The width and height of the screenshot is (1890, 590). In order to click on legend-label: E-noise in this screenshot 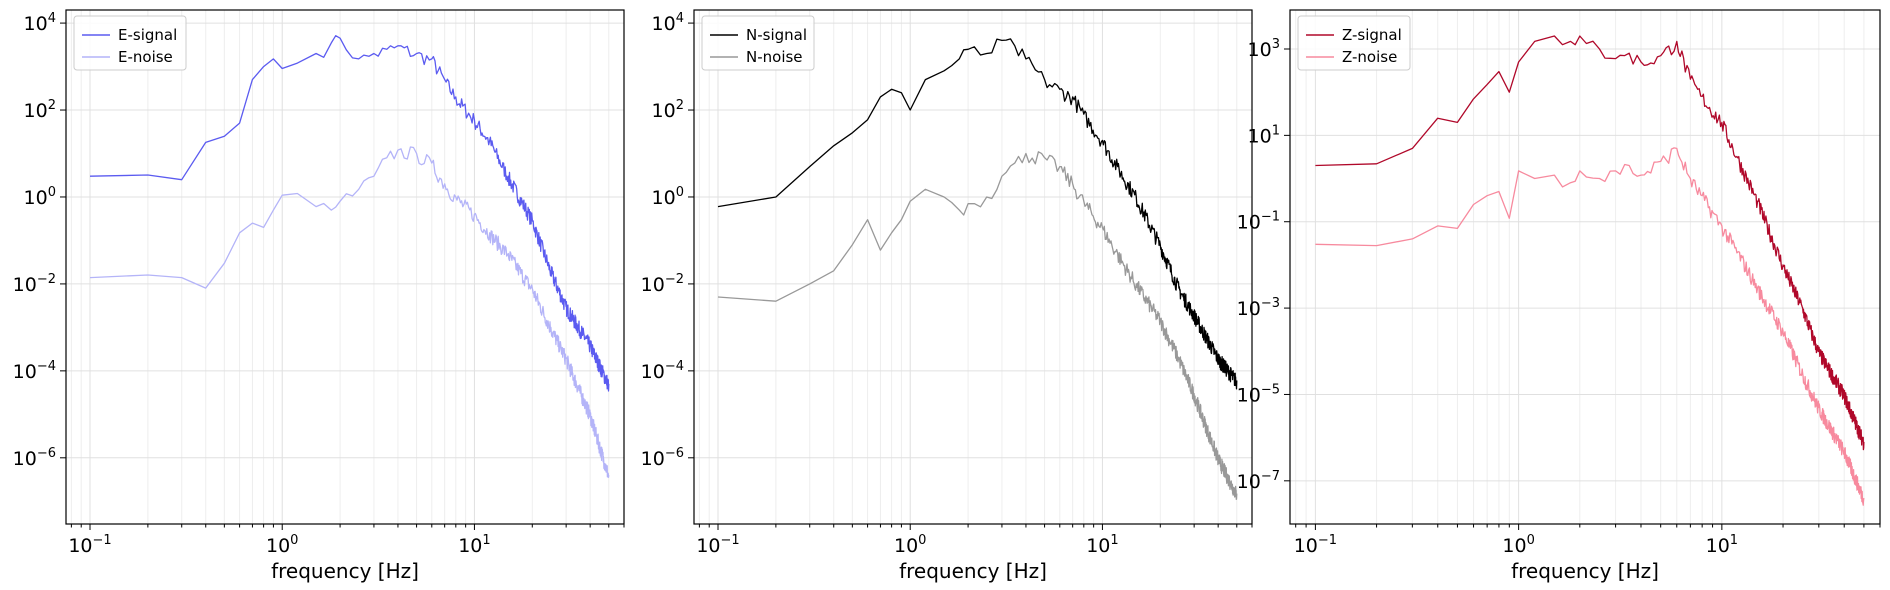, I will do `click(145, 57)`.